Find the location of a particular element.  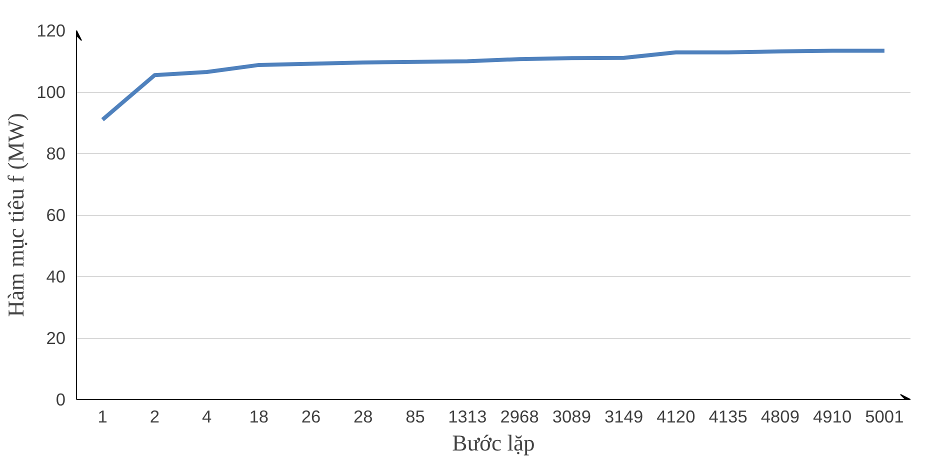

x-tick-label: 4 is located at coordinates (207, 416).